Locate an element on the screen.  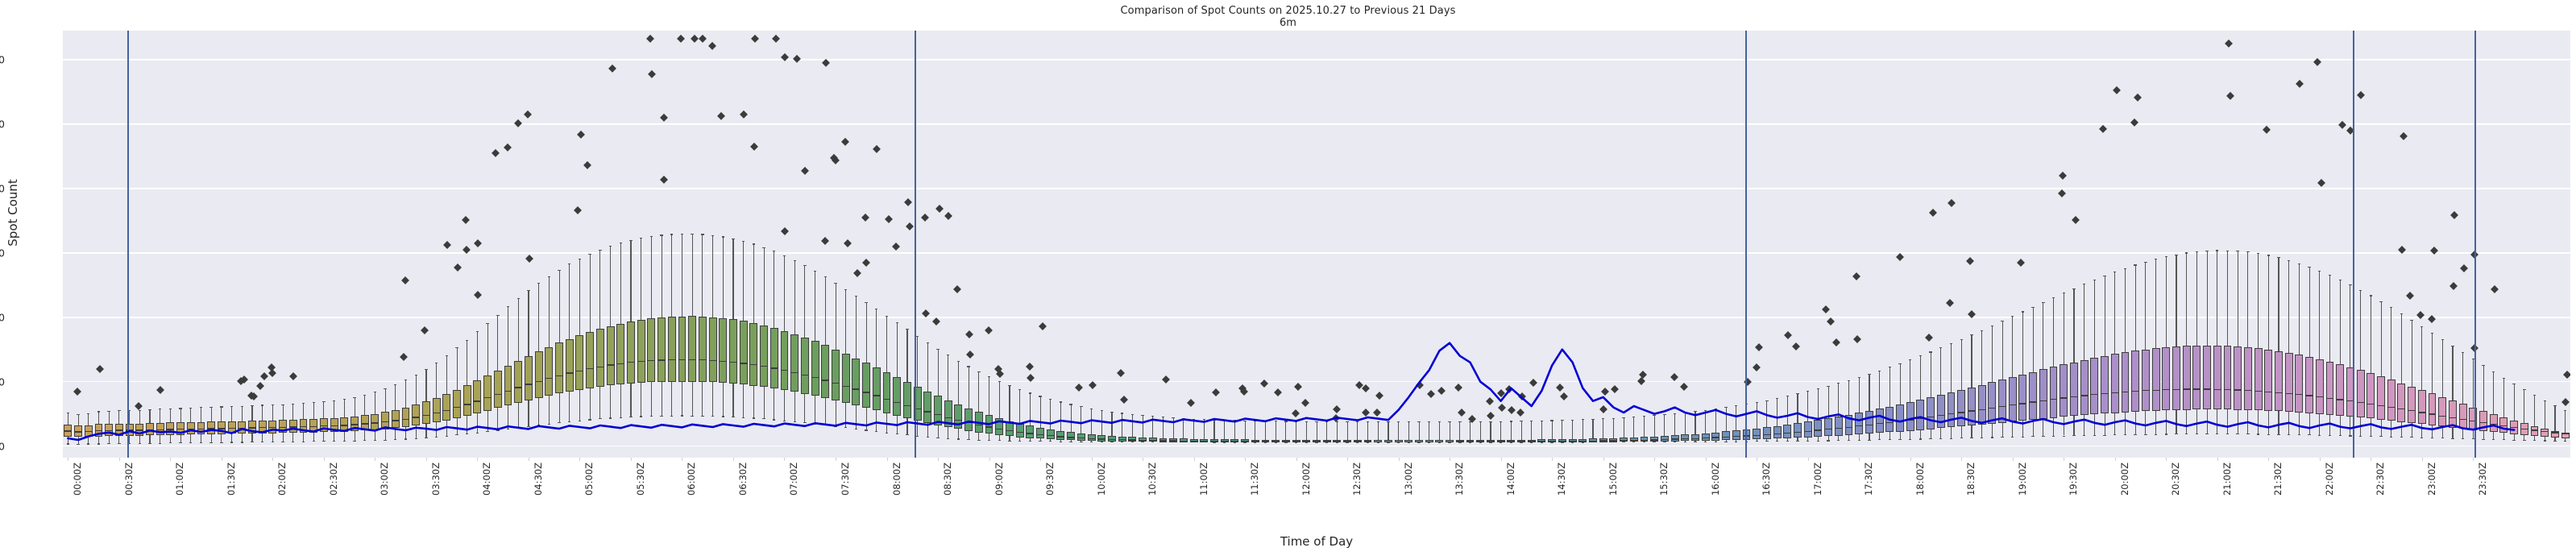
x-tick-label: 02:00Z is located at coordinates (282, 479).